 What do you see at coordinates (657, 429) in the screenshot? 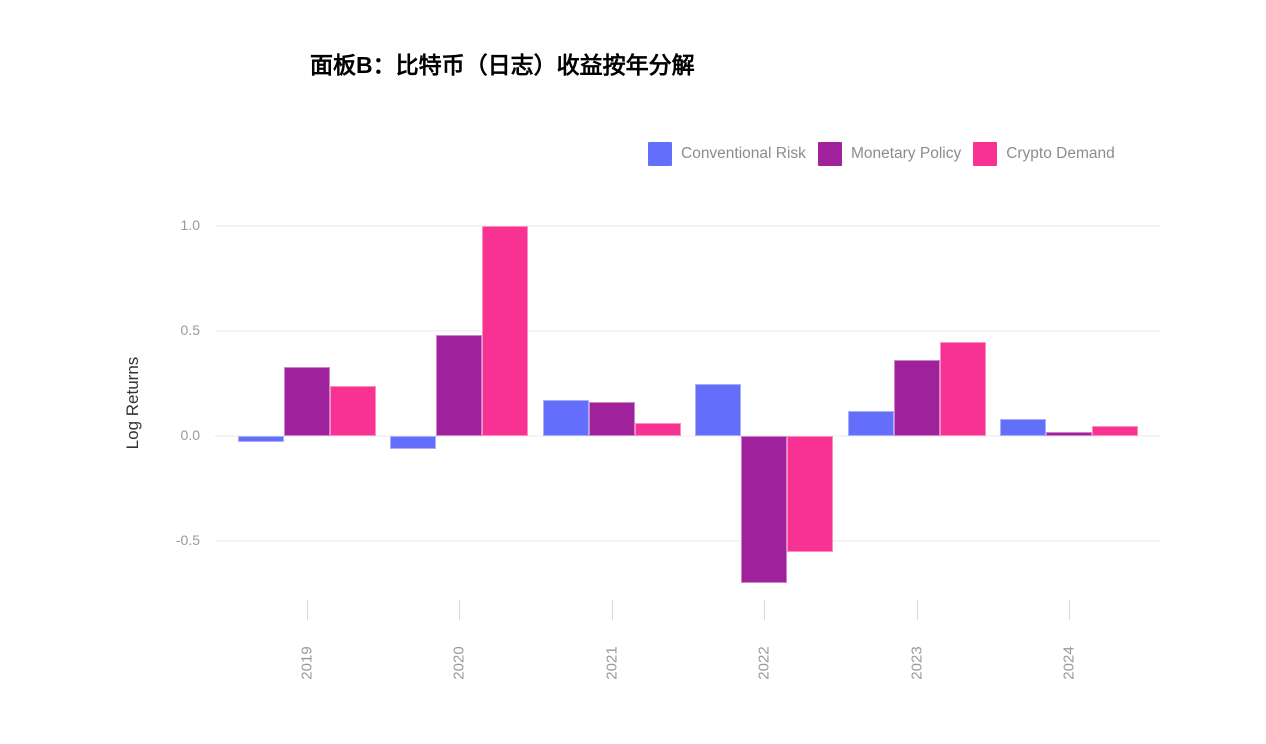
I see `bar-2021-crypto-demand` at bounding box center [657, 429].